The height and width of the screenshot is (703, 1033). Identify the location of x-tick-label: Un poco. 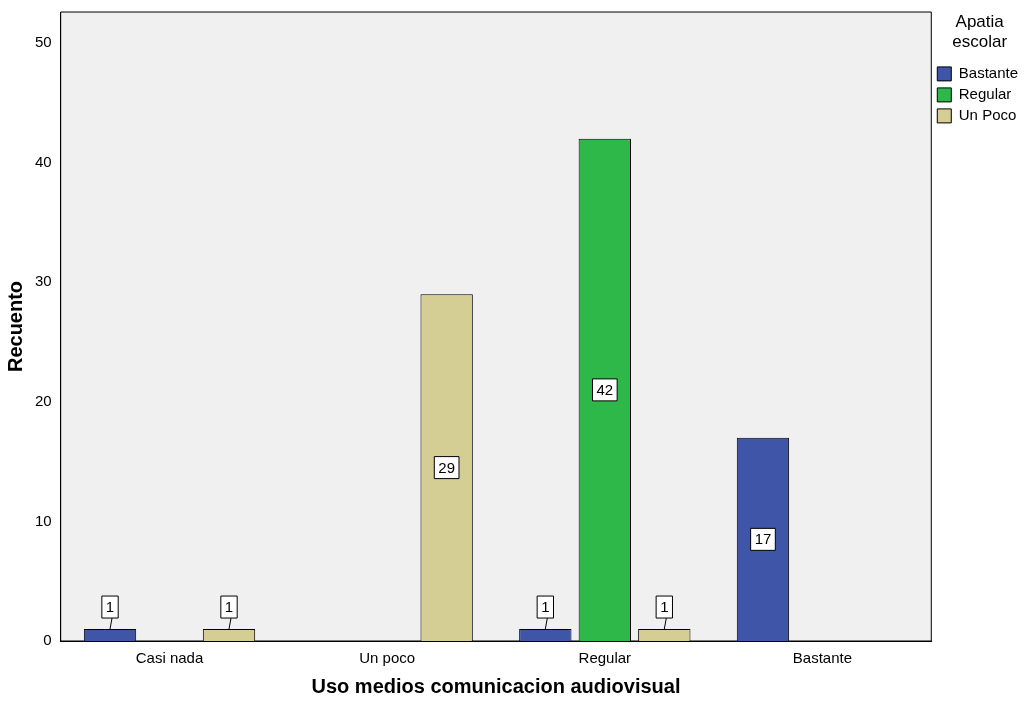
(387, 658).